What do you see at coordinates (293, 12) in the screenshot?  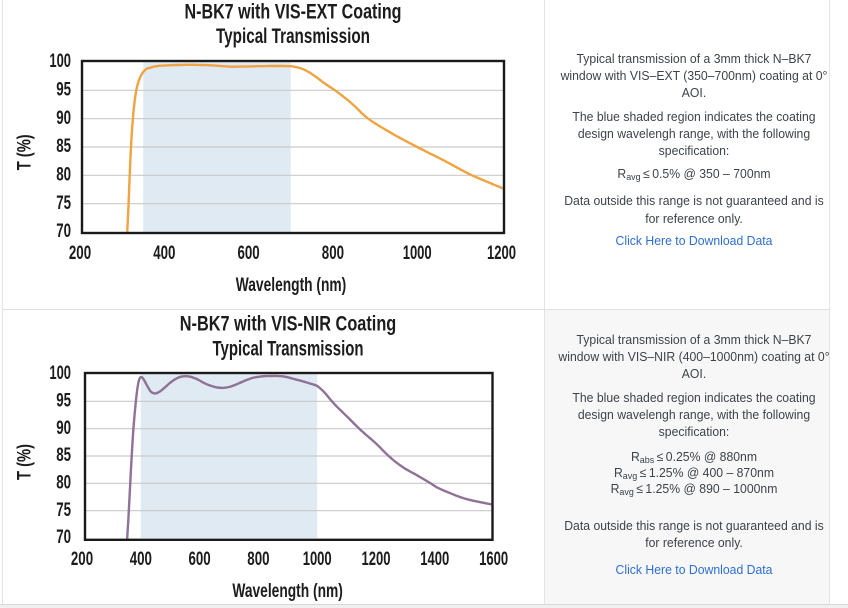 I see `svg-text: N-BK7 with VIS-EXT Coating` at bounding box center [293, 12].